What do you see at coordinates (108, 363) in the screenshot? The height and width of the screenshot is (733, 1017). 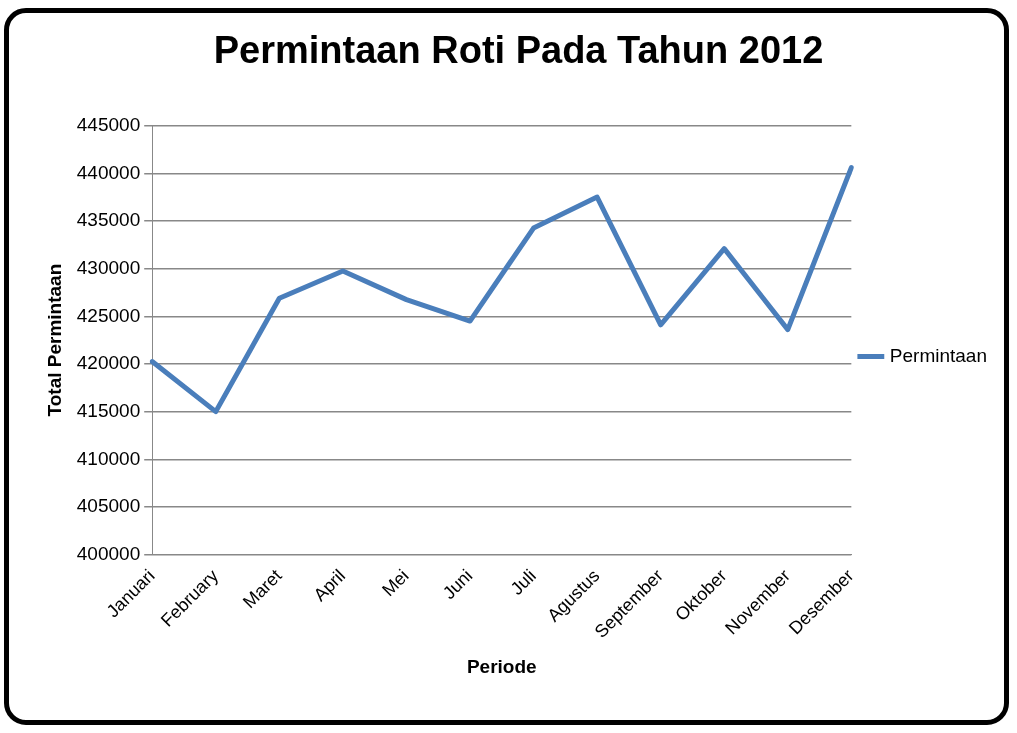 I see `y-tick-label: 420000` at bounding box center [108, 363].